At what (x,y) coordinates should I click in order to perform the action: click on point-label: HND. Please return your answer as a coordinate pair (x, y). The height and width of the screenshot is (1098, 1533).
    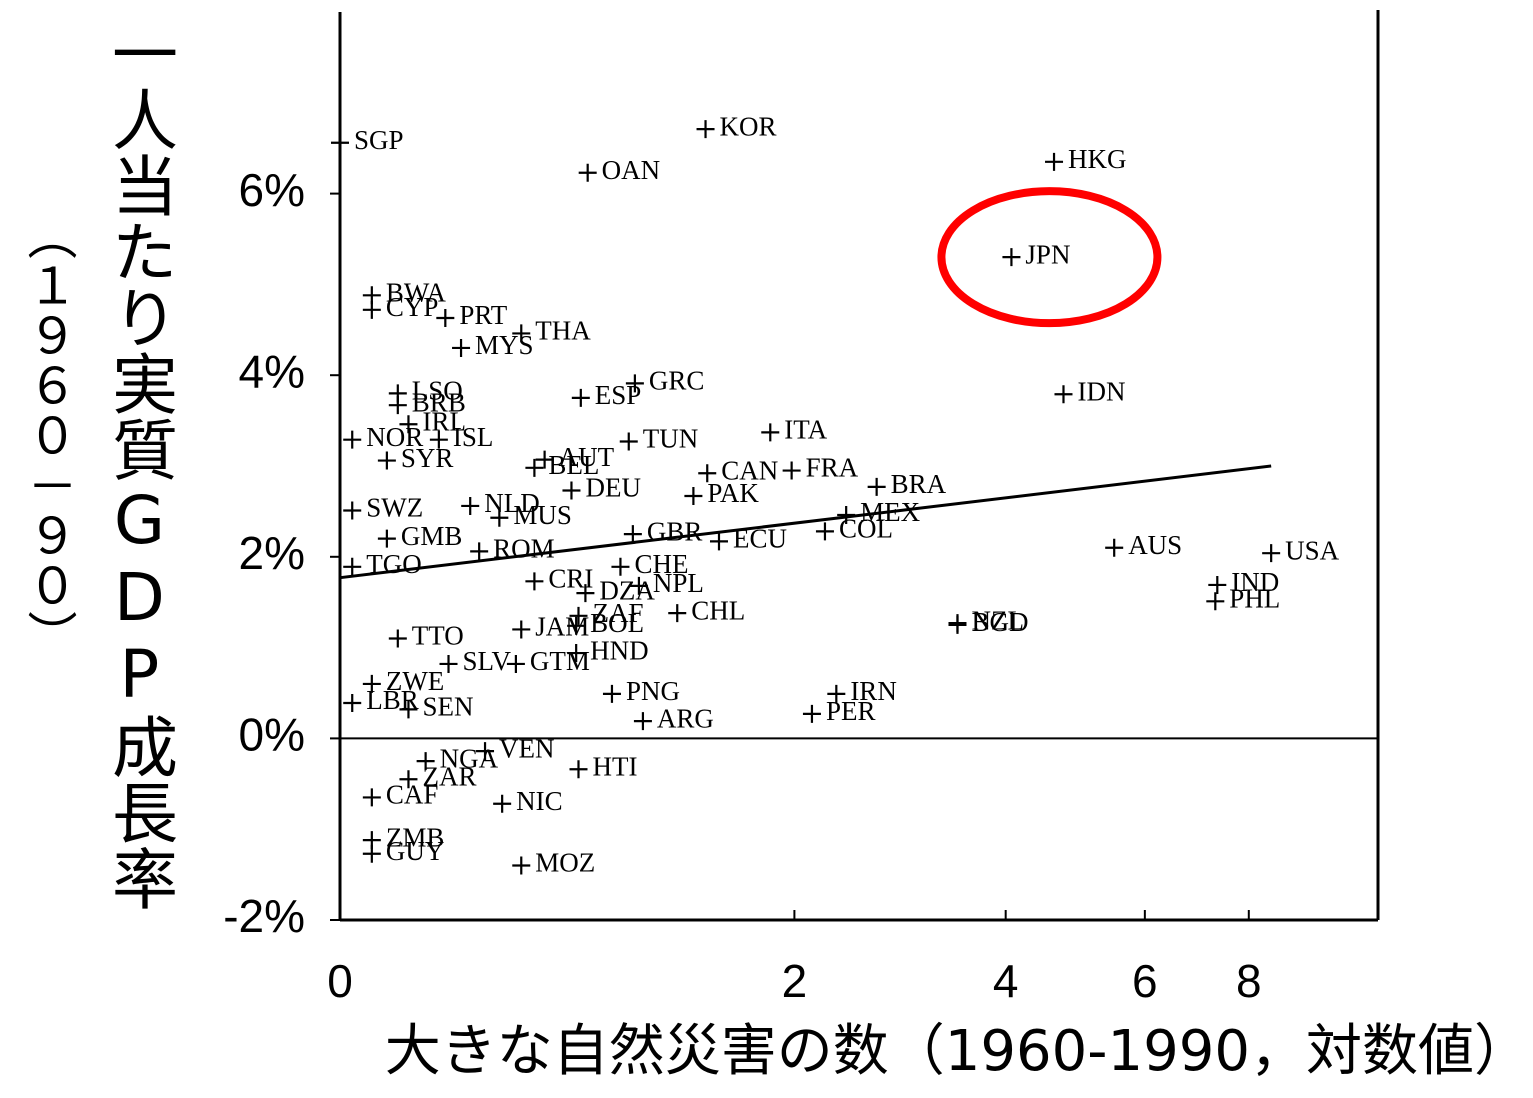
    Looking at the image, I should click on (619, 650).